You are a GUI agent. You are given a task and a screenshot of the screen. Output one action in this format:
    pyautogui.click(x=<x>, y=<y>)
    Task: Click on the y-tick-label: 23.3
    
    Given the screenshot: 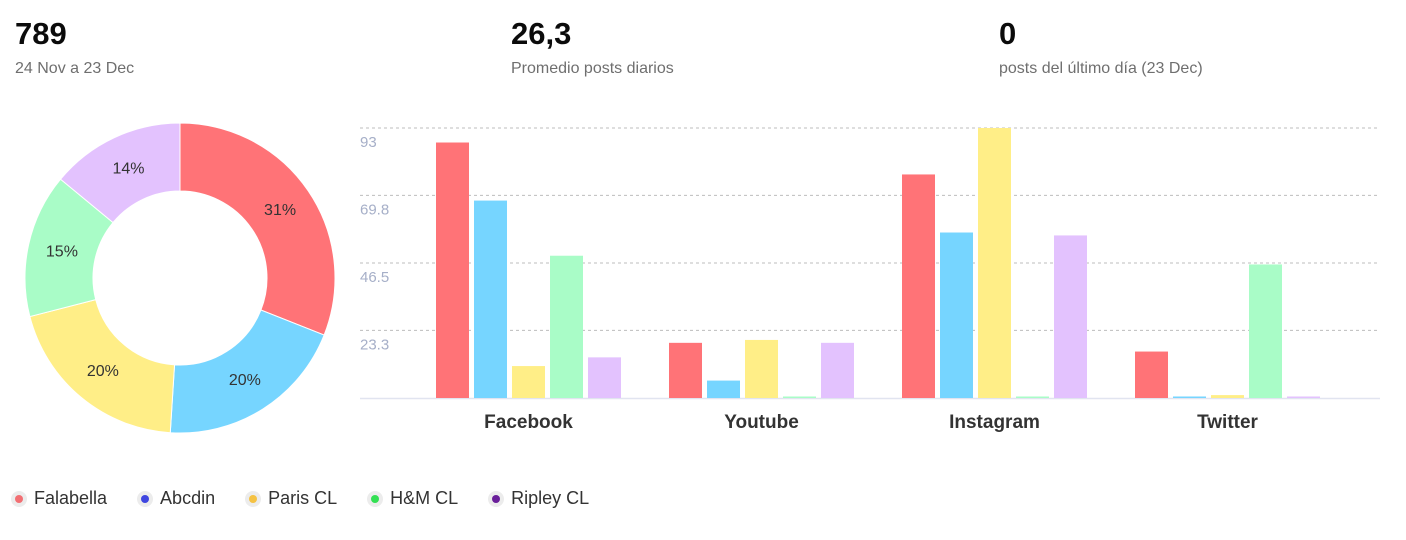 What is the action you would take?
    pyautogui.click(x=374, y=344)
    